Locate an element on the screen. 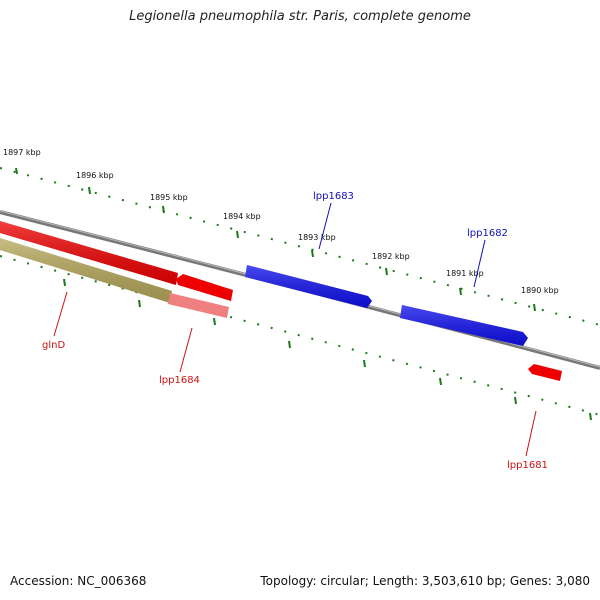 This screenshot has height=600, width=600. gene-lpp1683-shade is located at coordinates (308, 286).